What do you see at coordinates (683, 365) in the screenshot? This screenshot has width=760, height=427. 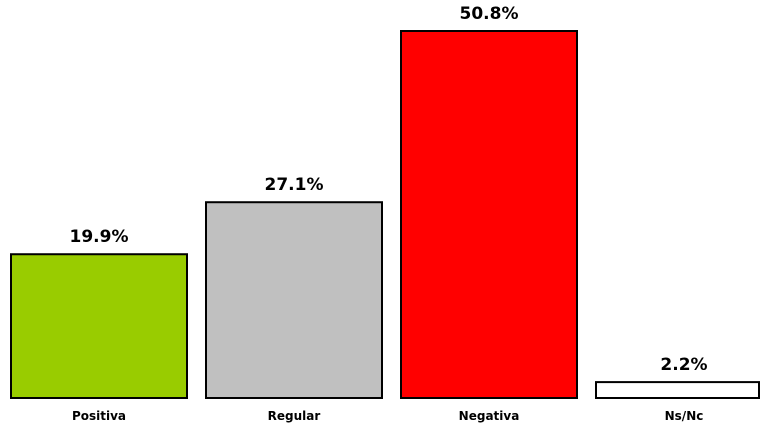 I see `value-label-ns-nc: 2.2%` at bounding box center [683, 365].